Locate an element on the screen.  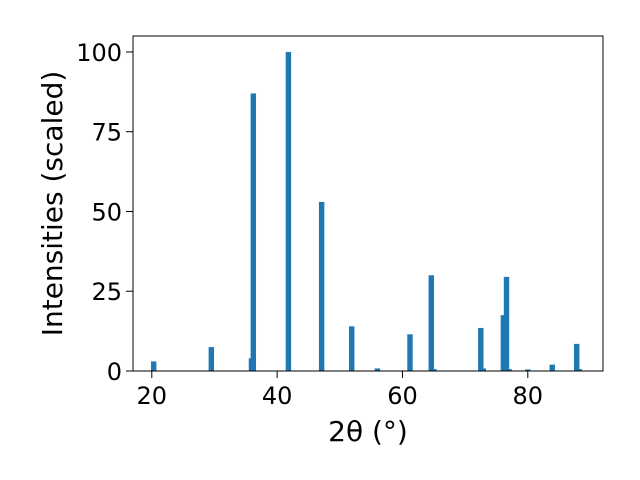
y-tick-label: 50 is located at coordinates (106, 212).